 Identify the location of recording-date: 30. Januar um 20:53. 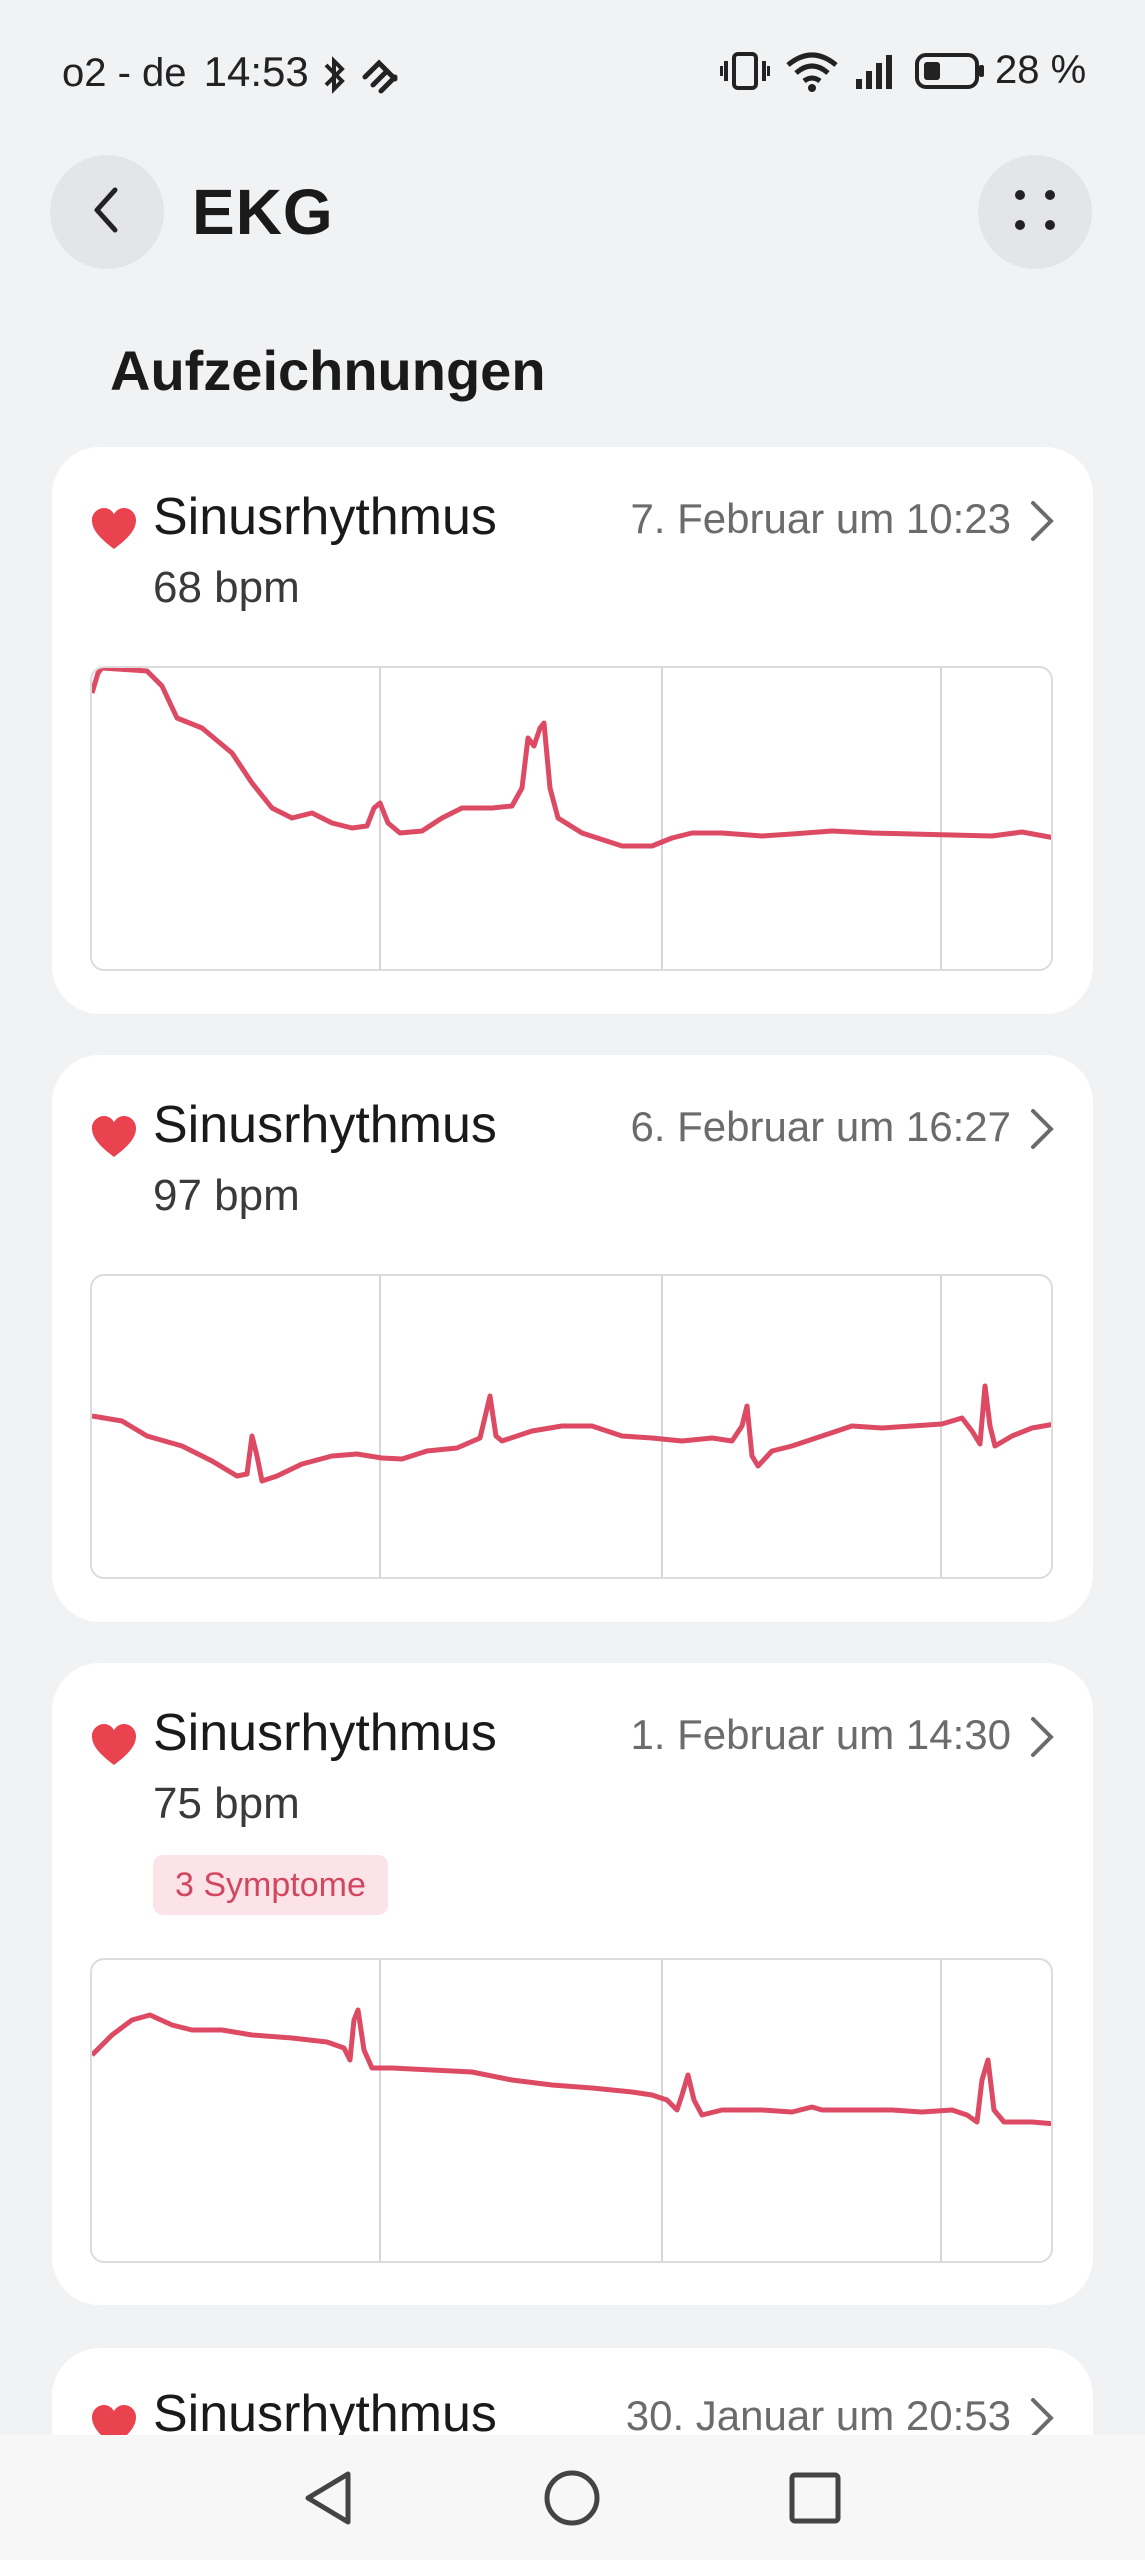
(818, 2415).